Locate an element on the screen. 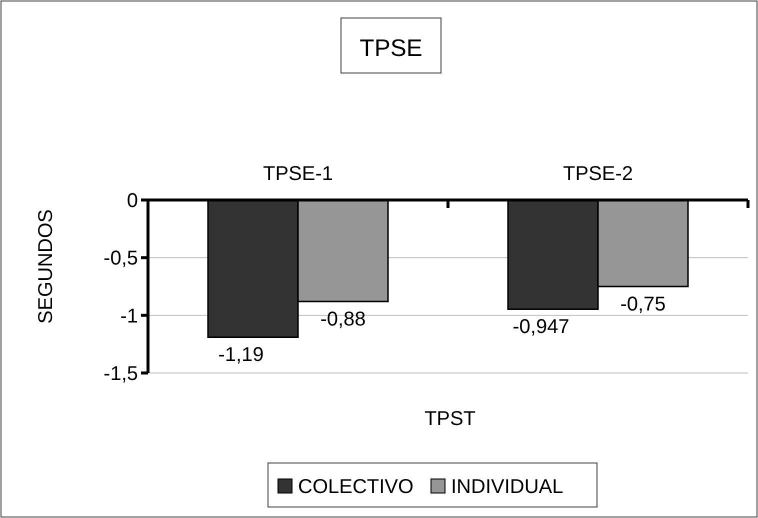 The width and height of the screenshot is (758, 518). y-tick-label: -1 is located at coordinates (129, 316).